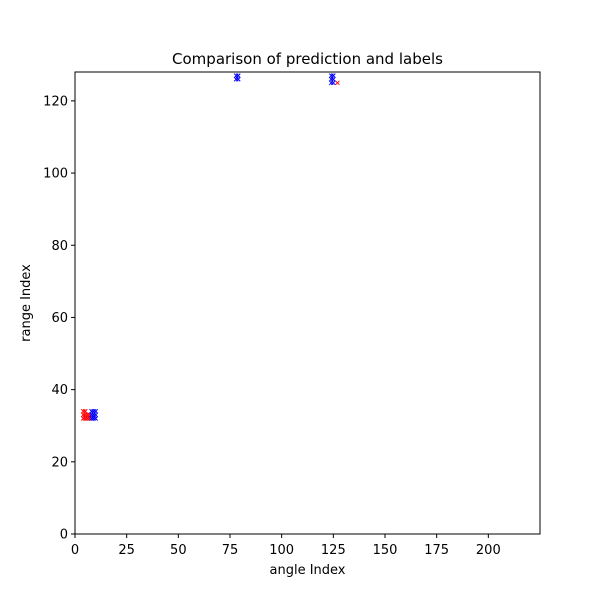 Image resolution: width=600 pixels, height=600 pixels. What do you see at coordinates (488, 550) in the screenshot?
I see `x-tick-label: 200` at bounding box center [488, 550].